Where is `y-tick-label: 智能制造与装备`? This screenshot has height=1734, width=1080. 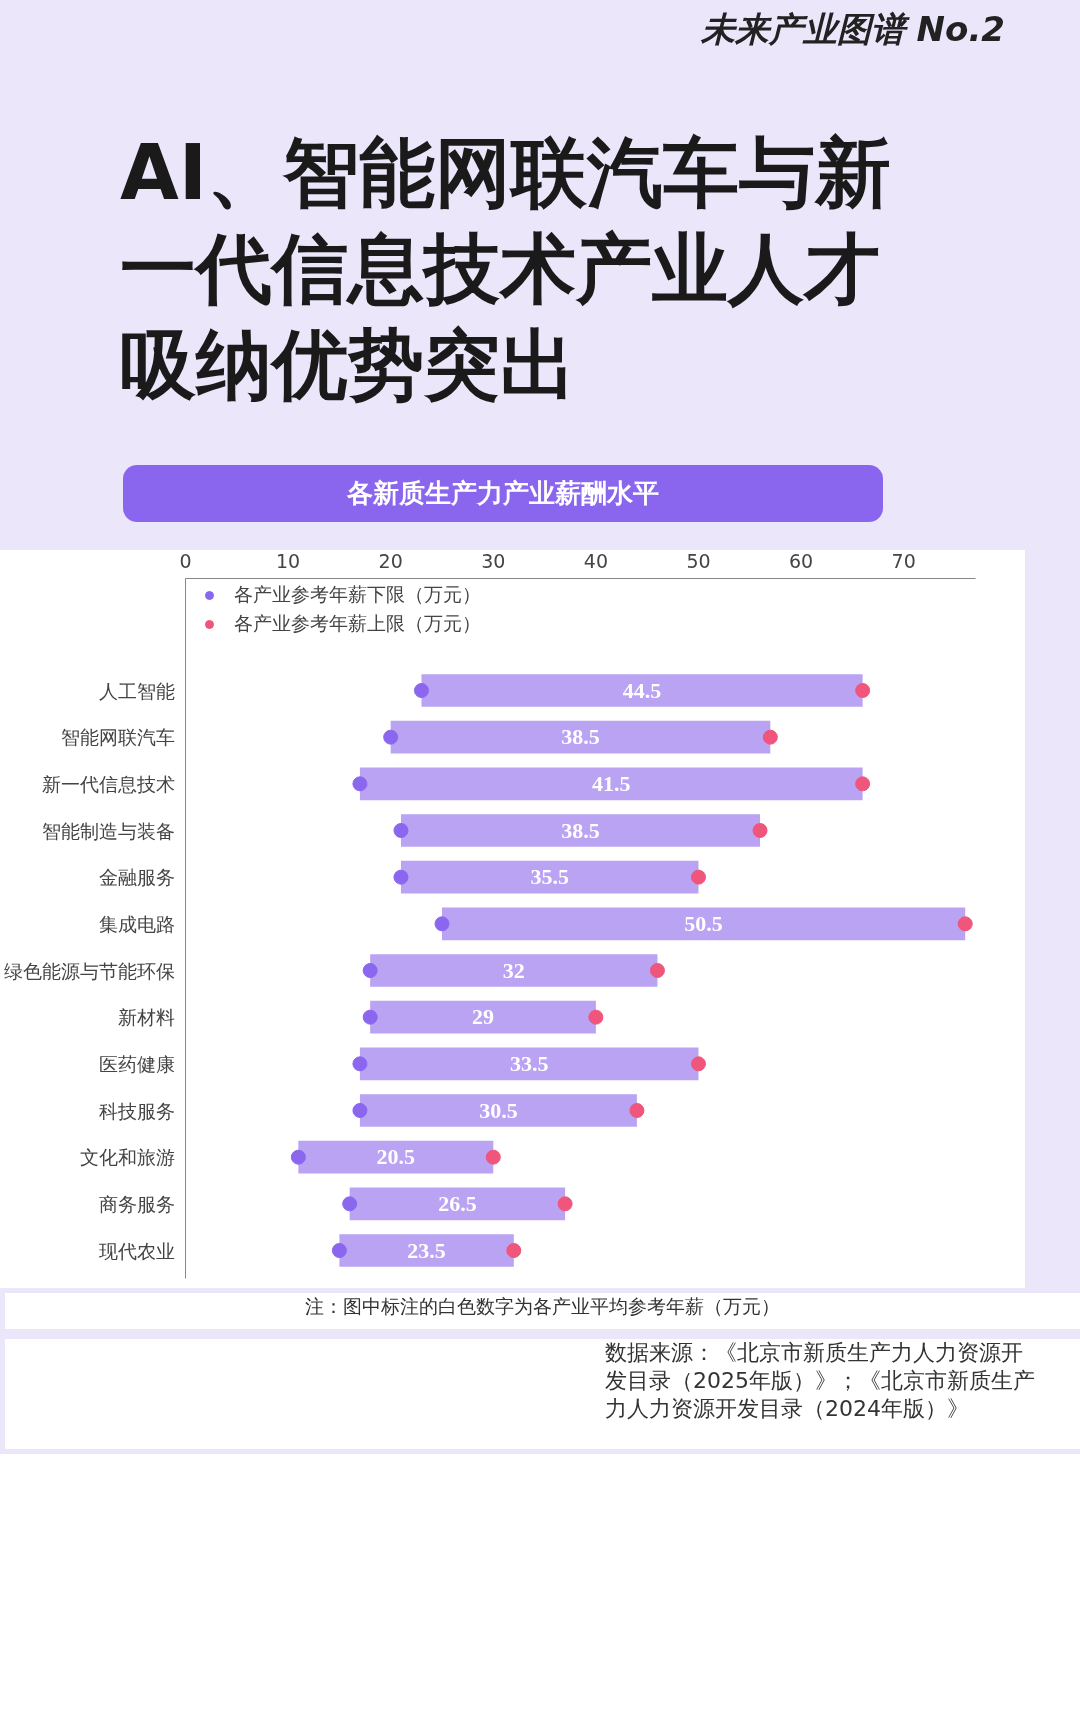 y-tick-label: 智能制造与装备 is located at coordinates (108, 830).